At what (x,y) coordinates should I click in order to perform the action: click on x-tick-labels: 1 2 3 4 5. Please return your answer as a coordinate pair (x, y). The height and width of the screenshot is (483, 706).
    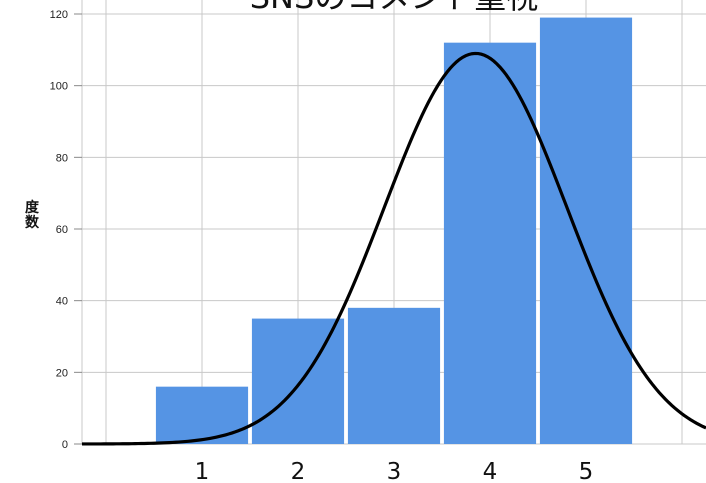
    Looking at the image, I should click on (394, 471).